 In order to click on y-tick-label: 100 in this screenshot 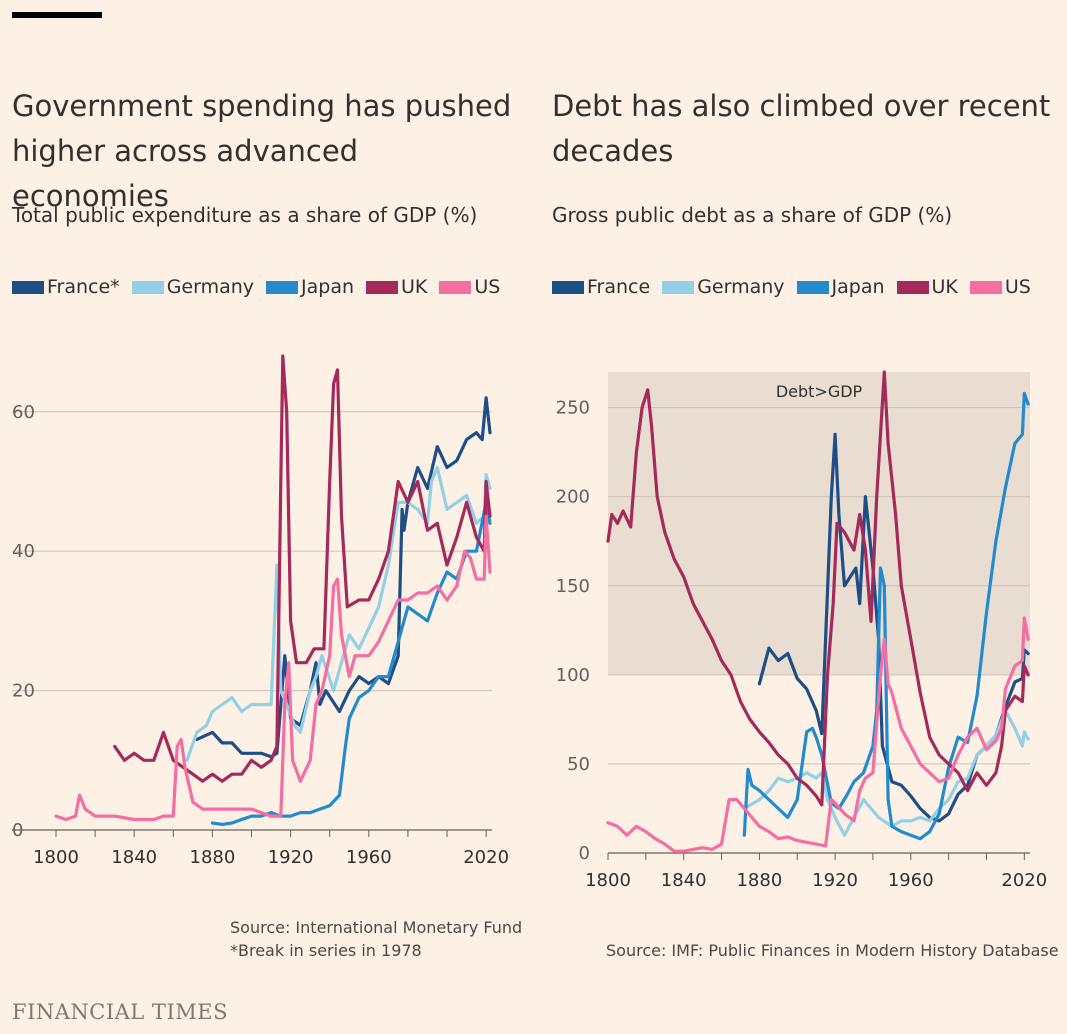, I will do `click(573, 675)`.